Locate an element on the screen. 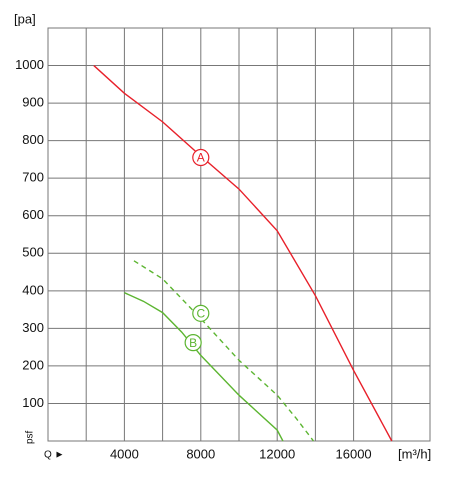 This screenshot has height=489, width=463. y-tick-label: 900 is located at coordinates (33, 102).